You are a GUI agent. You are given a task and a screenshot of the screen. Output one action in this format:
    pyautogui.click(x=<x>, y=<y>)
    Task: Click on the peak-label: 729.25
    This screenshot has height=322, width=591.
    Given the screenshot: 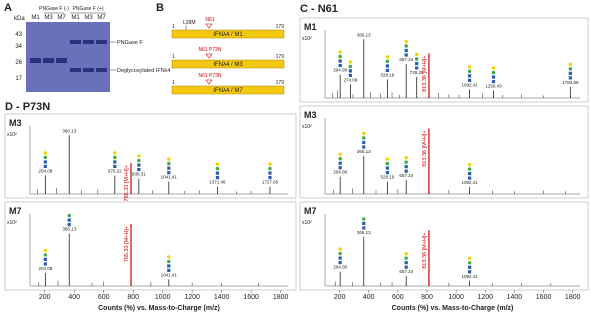 What is the action you would take?
    pyautogui.click(x=417, y=72)
    